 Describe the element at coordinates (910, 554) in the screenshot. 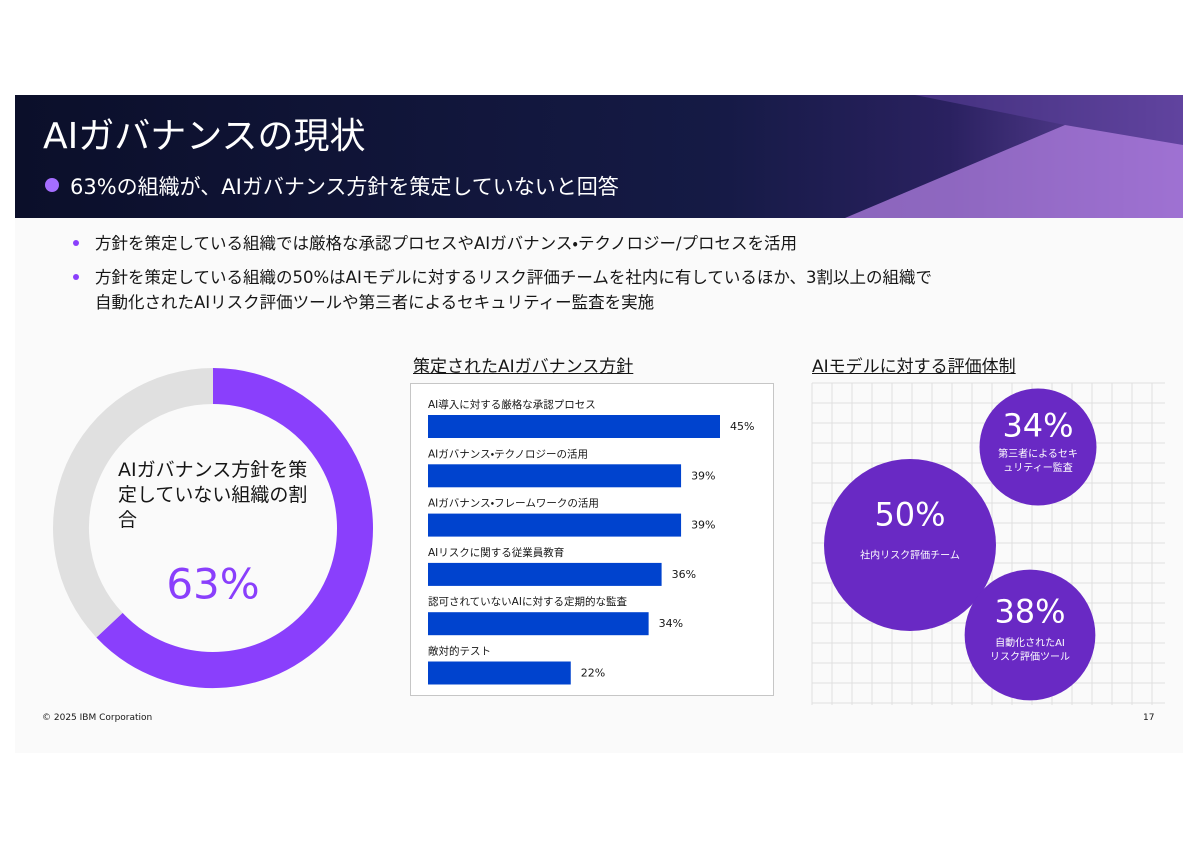

I see `bubble-label: 社内リスク評価チーム` at that location.